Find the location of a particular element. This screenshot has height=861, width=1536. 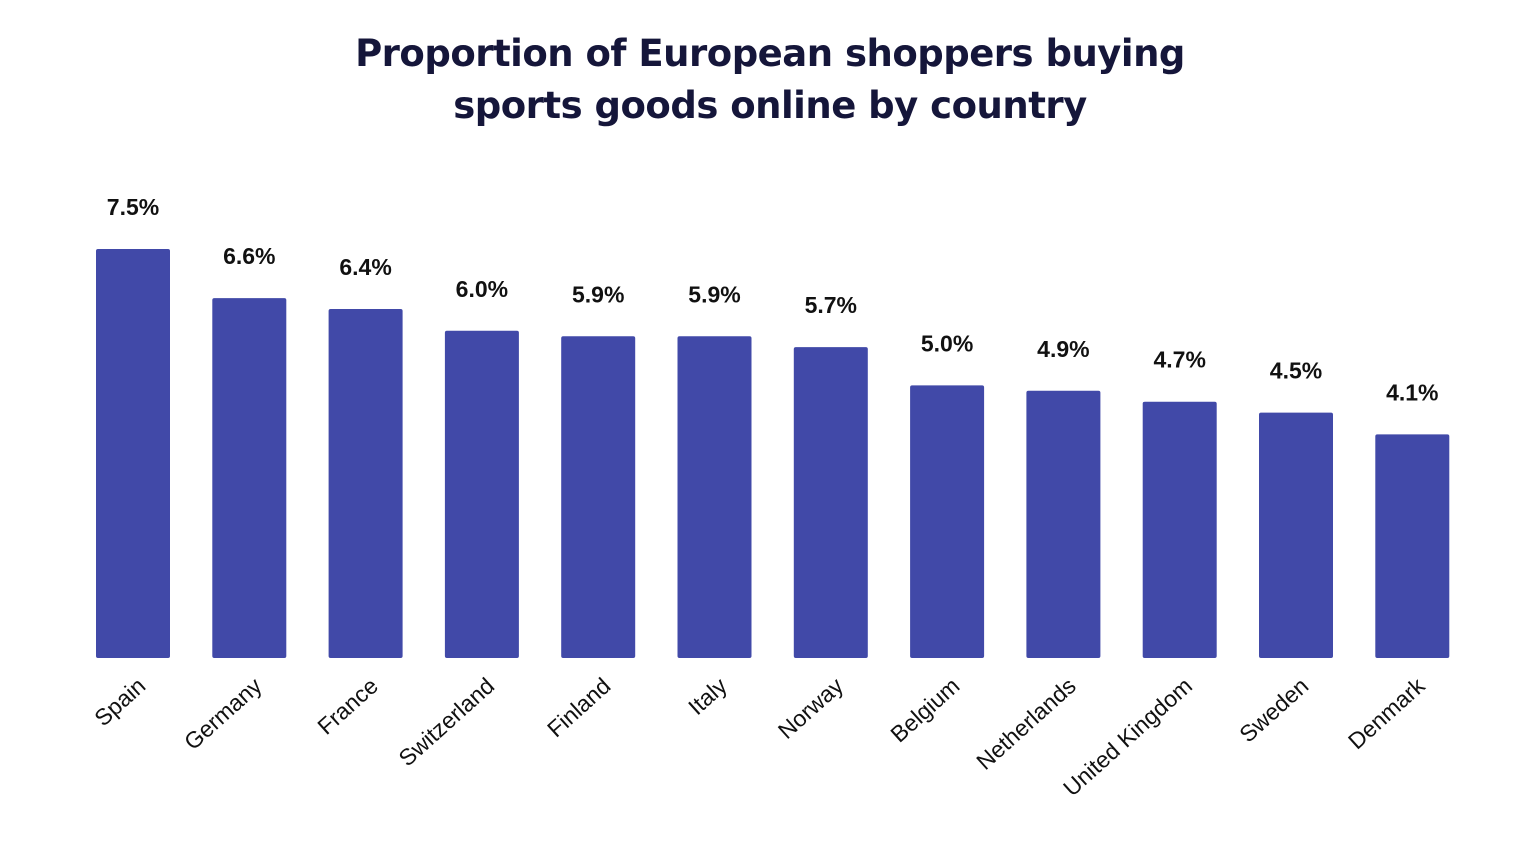

bar-norway is located at coordinates (830, 502).